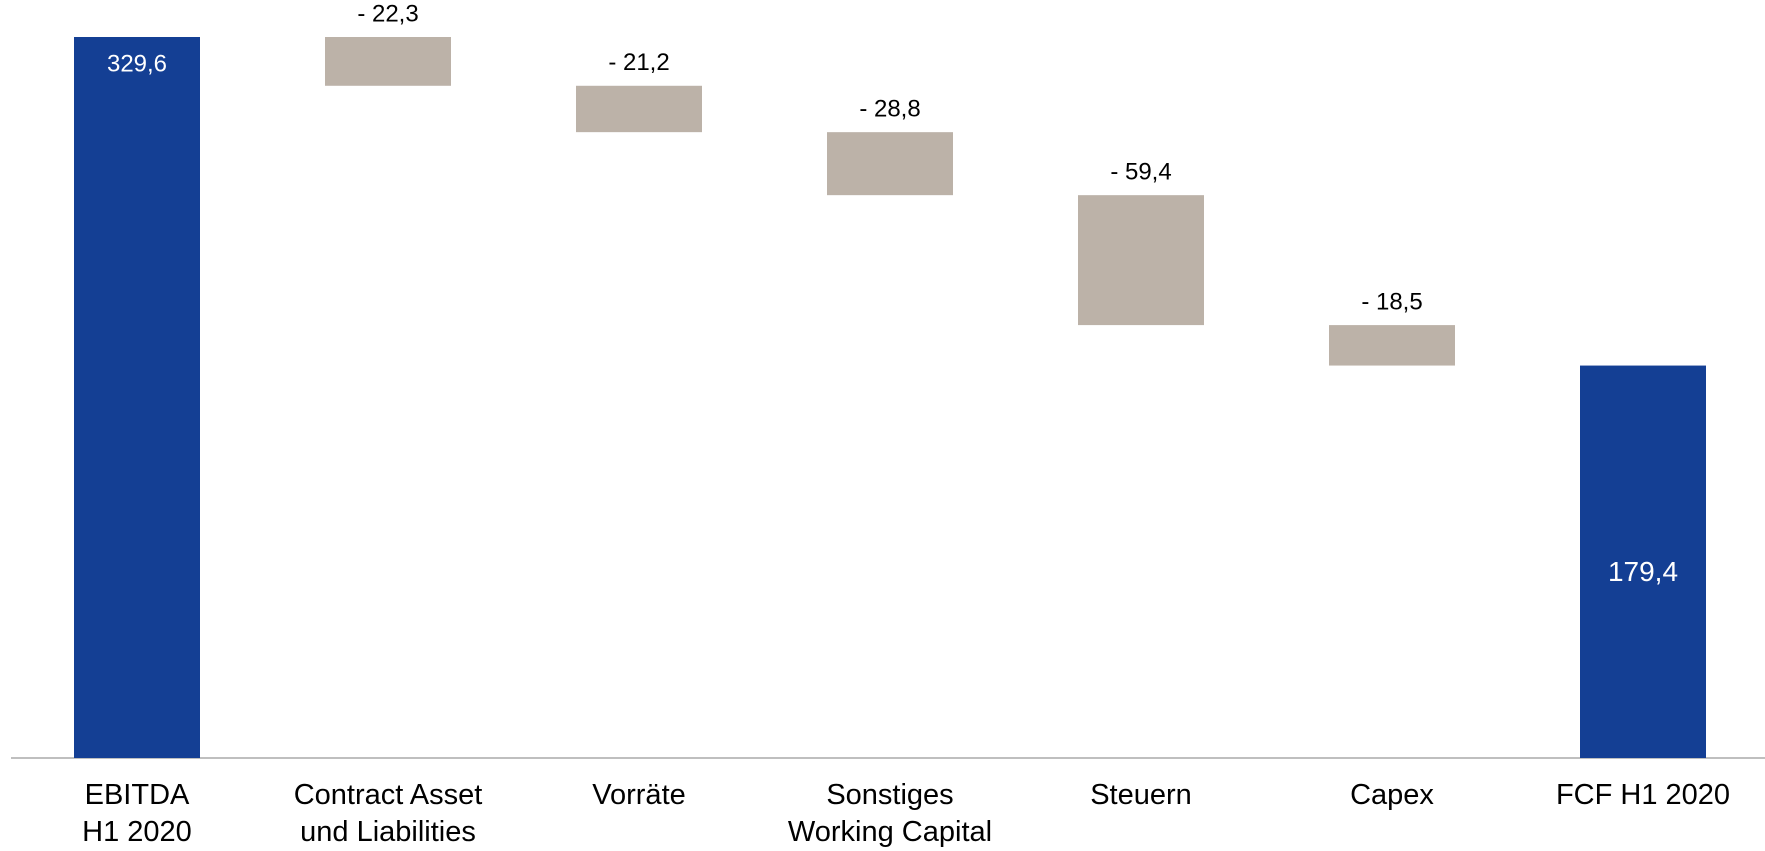 The width and height of the screenshot is (1765, 851). I want to click on x-tick-label: EBITDA H1 2020, so click(137, 813).